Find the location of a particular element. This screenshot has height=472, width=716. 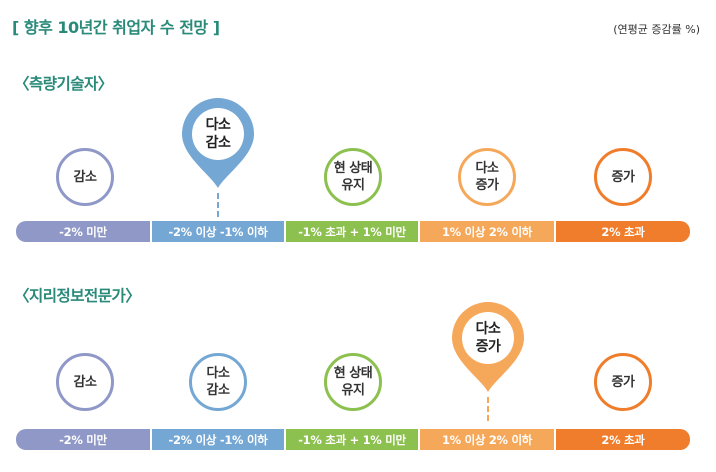

section-title-gis-expert: 〈지리정보전문가〉 is located at coordinates (77, 296).